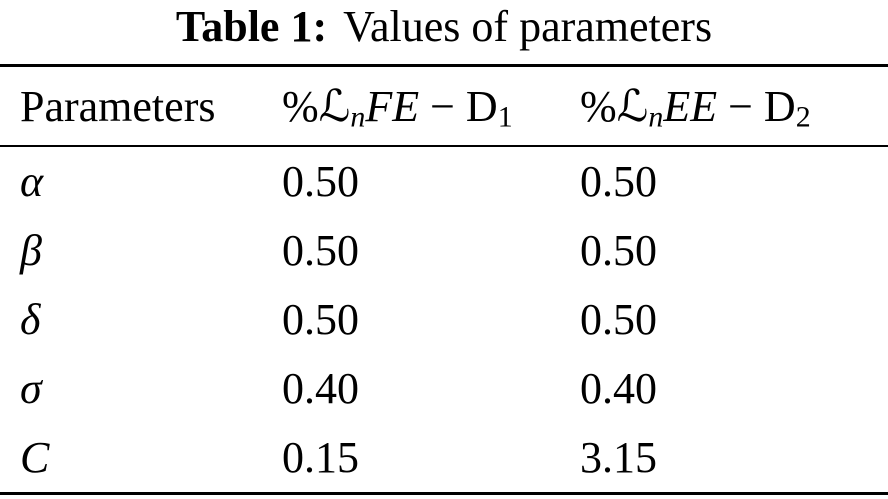 This screenshot has width=888, height=499. What do you see at coordinates (444, 146) in the screenshot?
I see `table-header-rule` at bounding box center [444, 146].